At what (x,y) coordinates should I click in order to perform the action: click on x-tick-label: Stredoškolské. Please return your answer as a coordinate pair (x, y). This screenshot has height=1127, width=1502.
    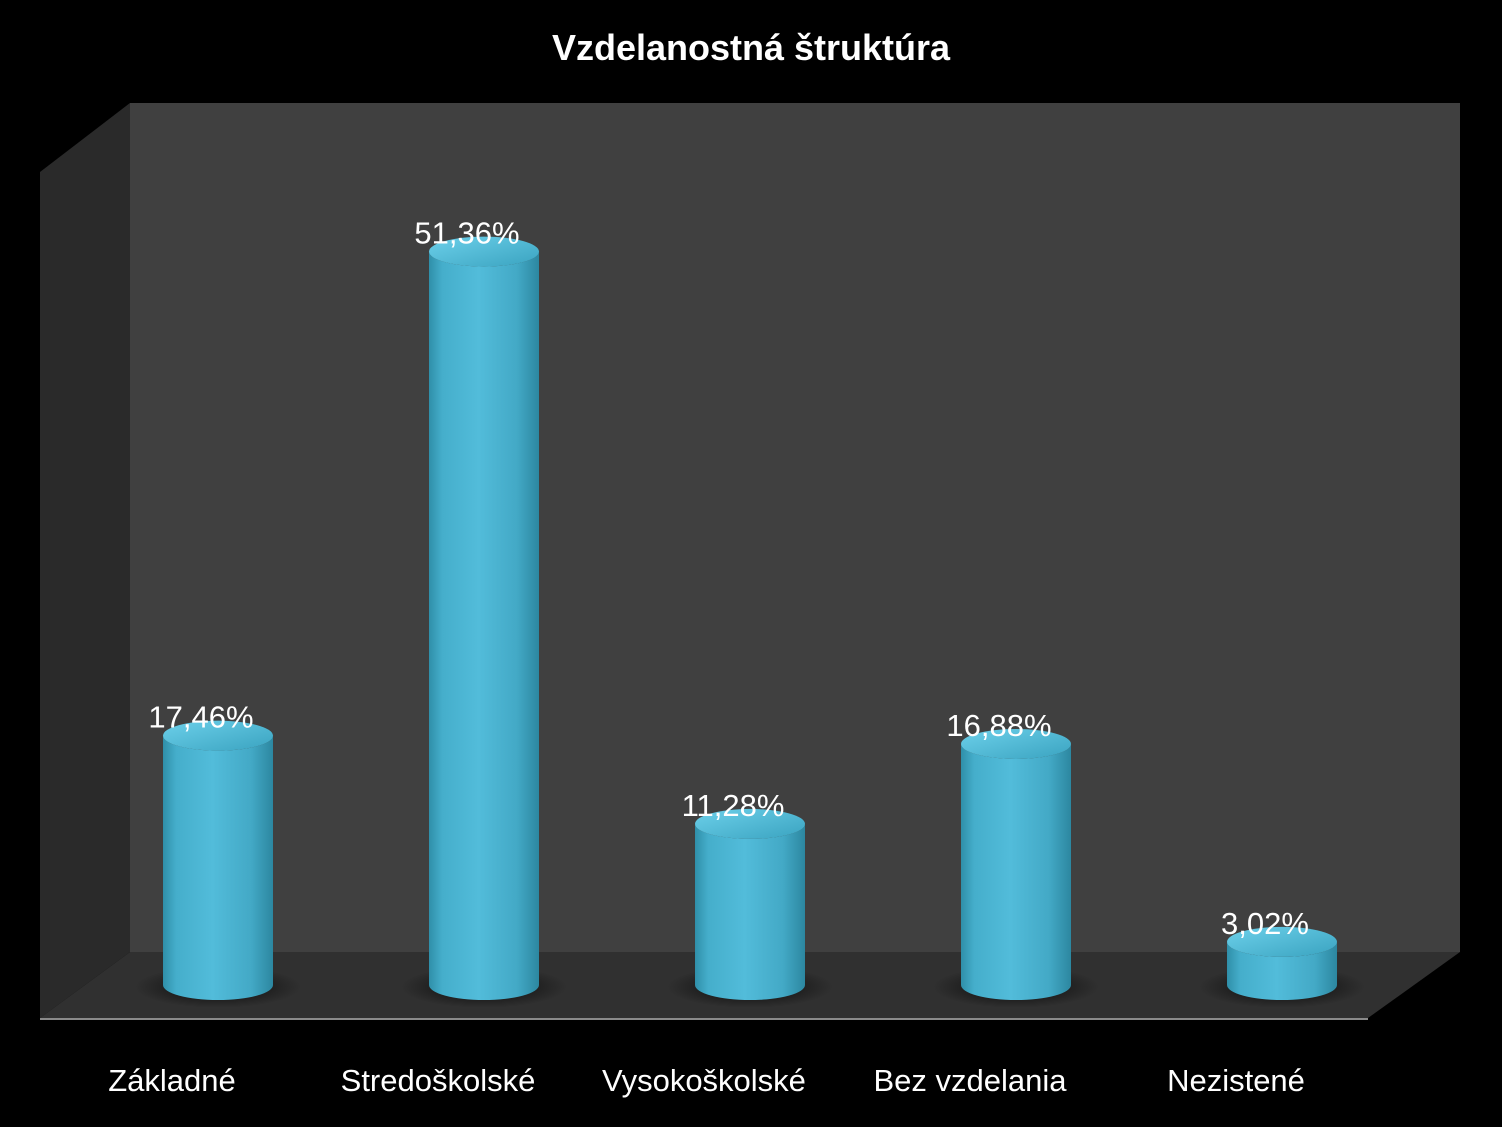
    Looking at the image, I should click on (438, 1080).